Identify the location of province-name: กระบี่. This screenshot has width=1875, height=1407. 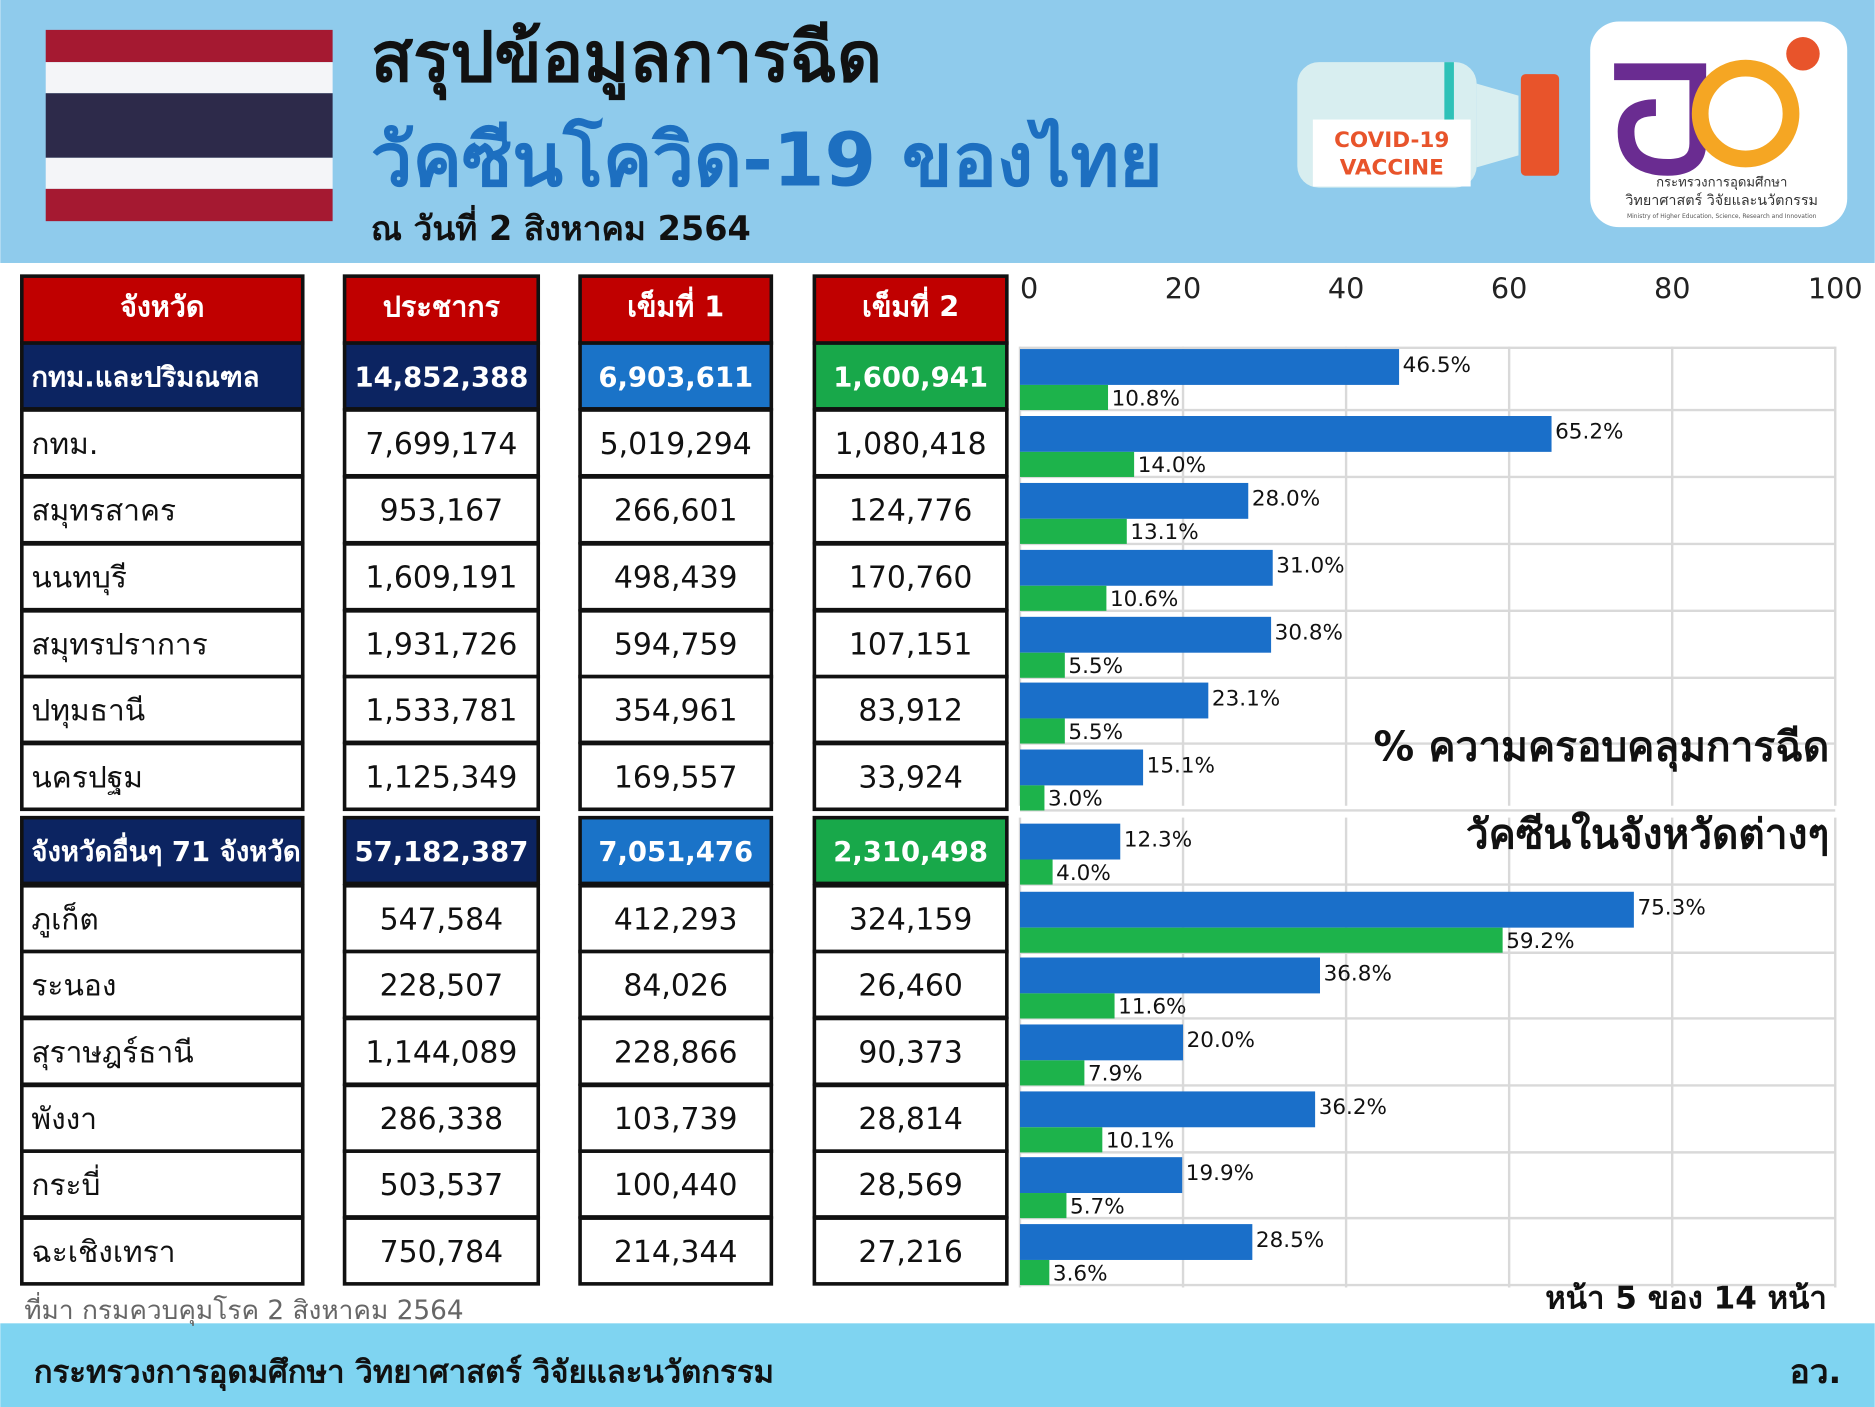
(65, 1183).